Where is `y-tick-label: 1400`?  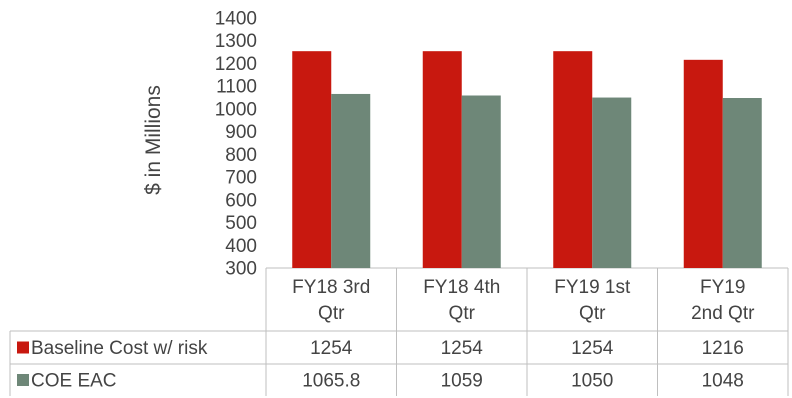
y-tick-label: 1400 is located at coordinates (236, 19).